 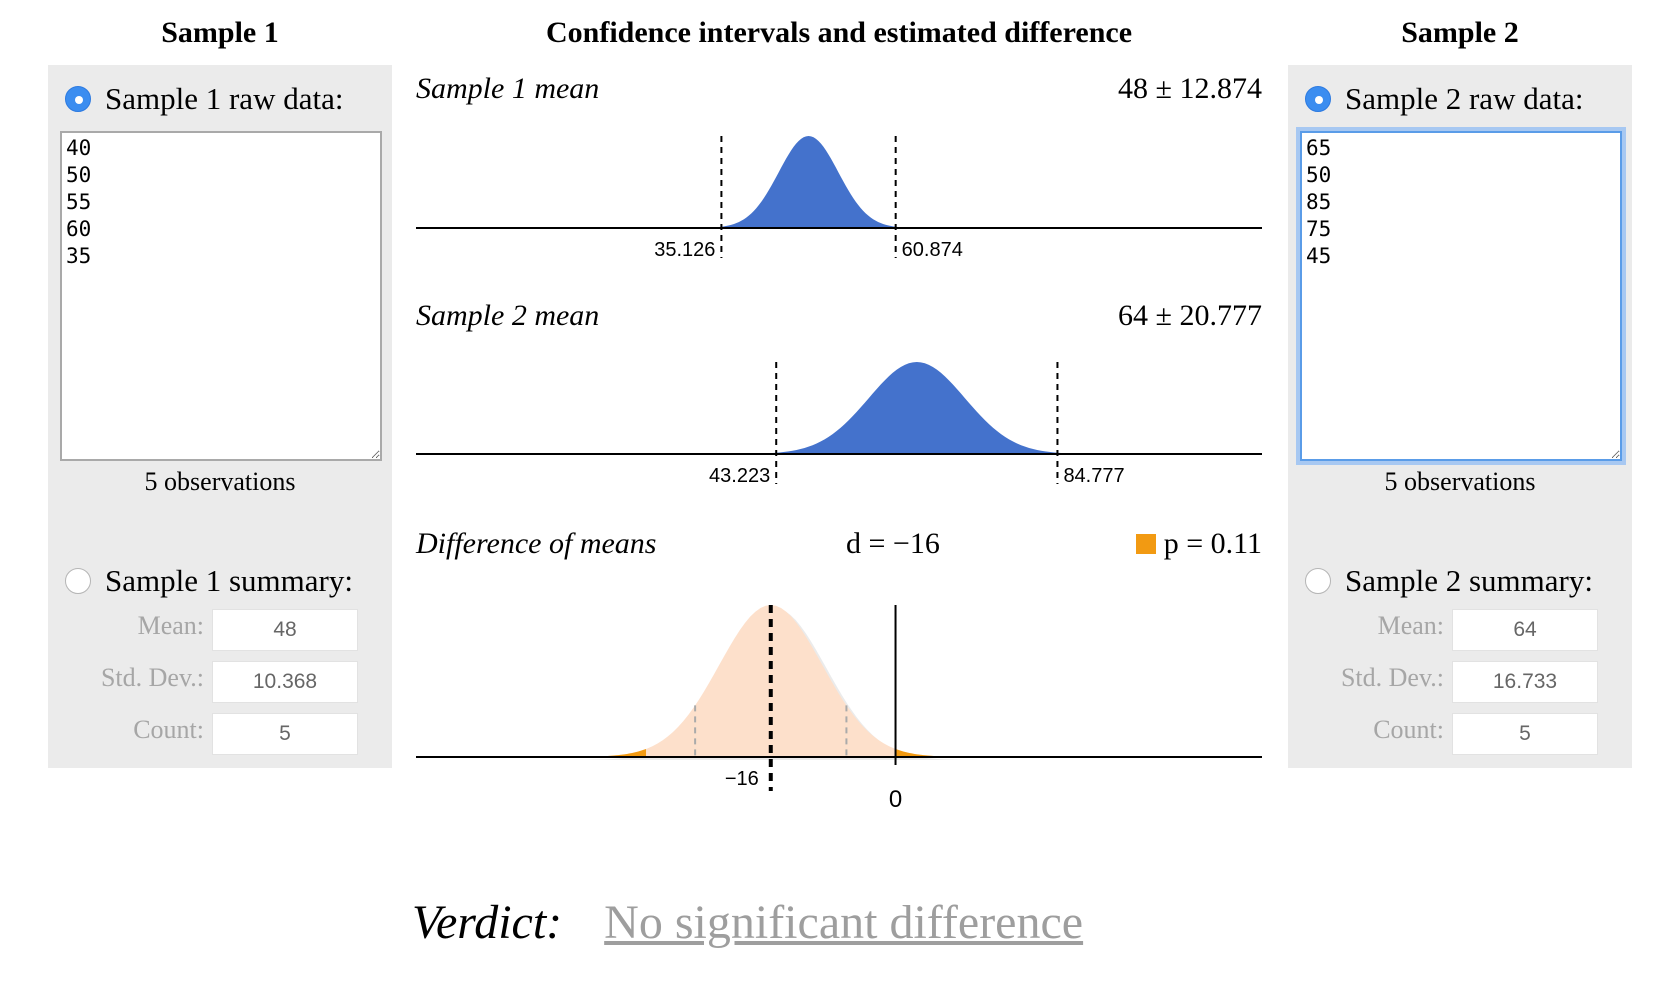 What do you see at coordinates (224, 98) in the screenshot?
I see `sample1-raw-label: Sample 1 raw data:` at bounding box center [224, 98].